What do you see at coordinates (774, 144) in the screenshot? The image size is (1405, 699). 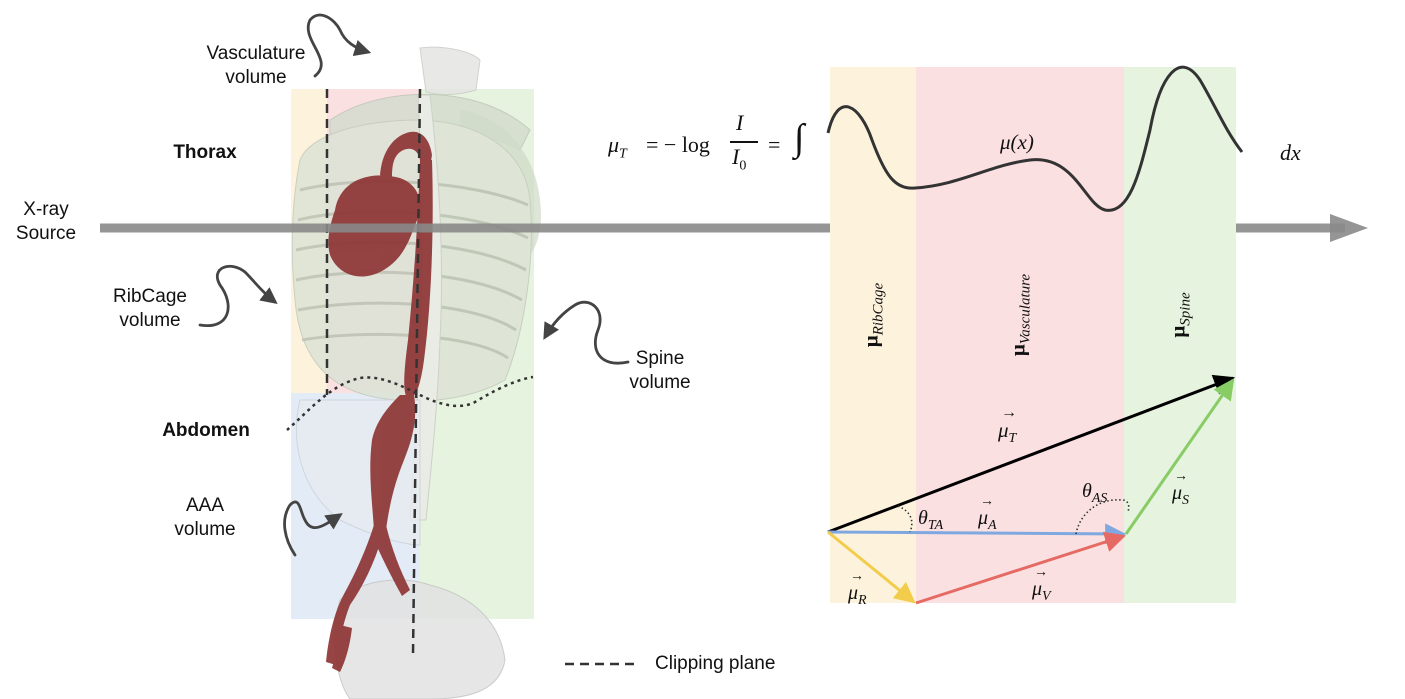 I see `eq-equals: =` at bounding box center [774, 144].